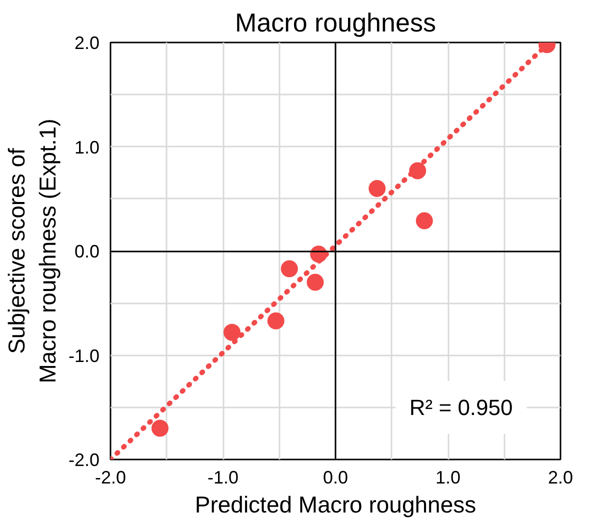 Image resolution: width=596 pixels, height=528 pixels. Describe the element at coordinates (561, 478) in the screenshot. I see `x-tick-label: 2.0` at that location.